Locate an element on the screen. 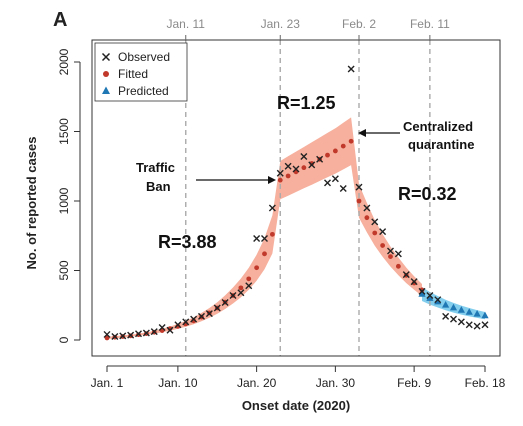 The height and width of the screenshot is (426, 523). legend-fitted-icon is located at coordinates (106, 74).